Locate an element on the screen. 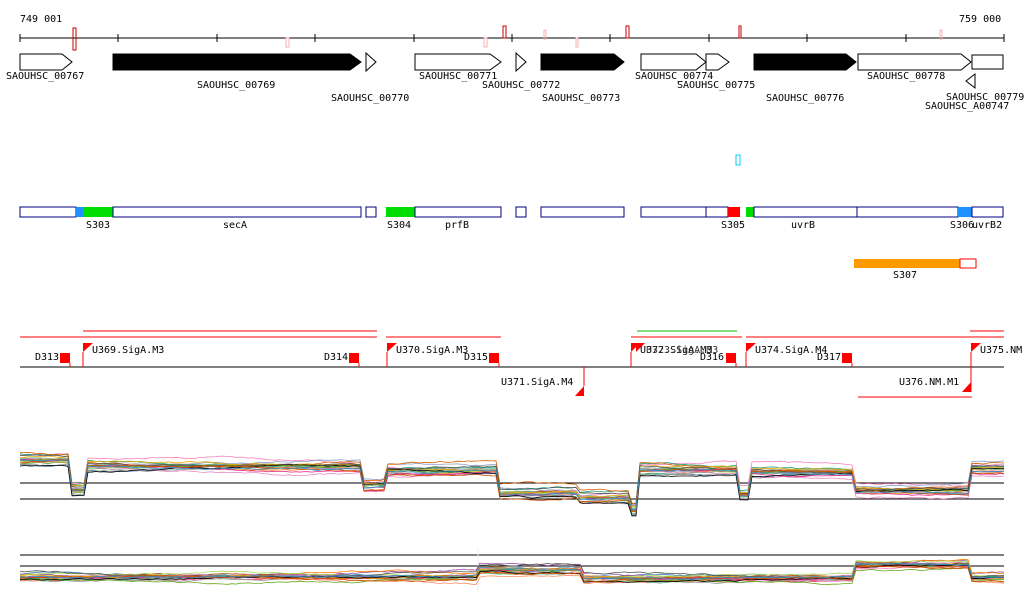  segment-label: secA is located at coordinates (235, 225).